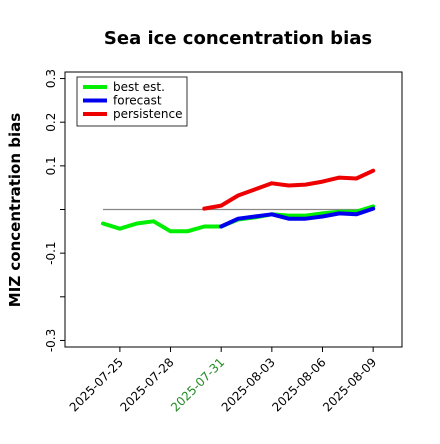 The image size is (440, 444). Describe the element at coordinates (147, 114) in the screenshot. I see `legend-label: persistence` at that location.